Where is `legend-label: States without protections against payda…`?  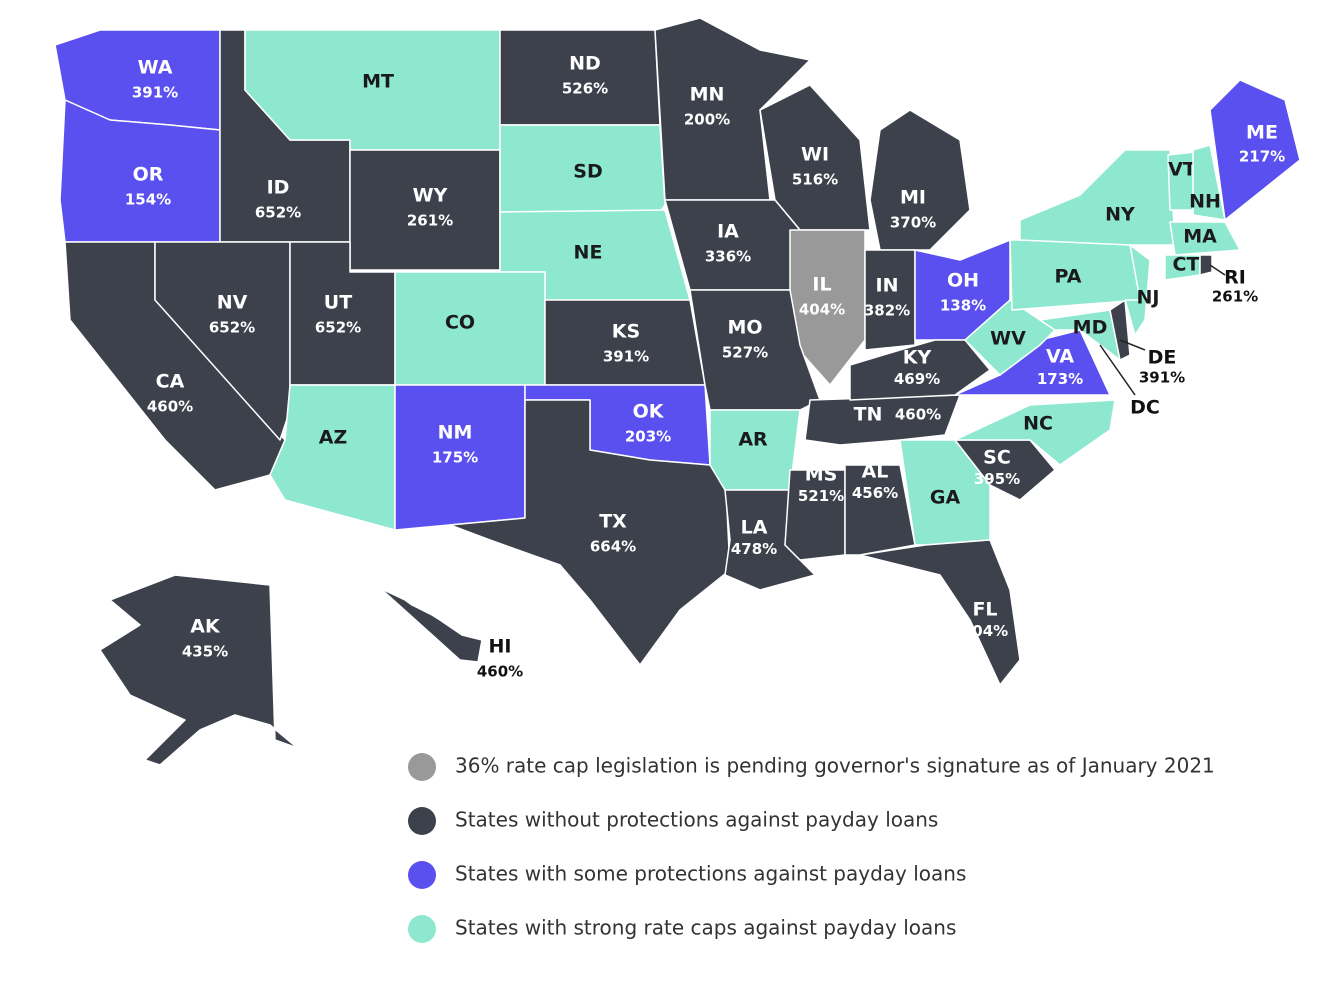 legend-label: States without protections against payda… is located at coordinates (696, 820).